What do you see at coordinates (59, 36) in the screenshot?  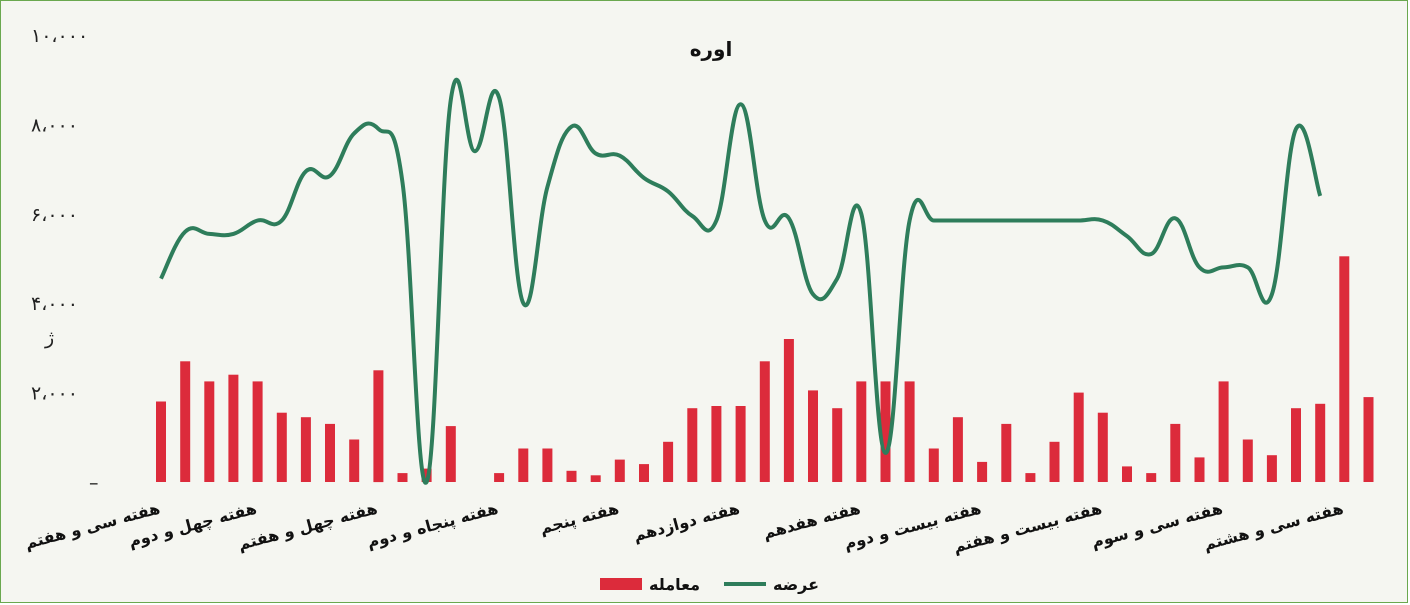 I see `y-tick-label: ۱۰،۰۰۰` at bounding box center [59, 36].